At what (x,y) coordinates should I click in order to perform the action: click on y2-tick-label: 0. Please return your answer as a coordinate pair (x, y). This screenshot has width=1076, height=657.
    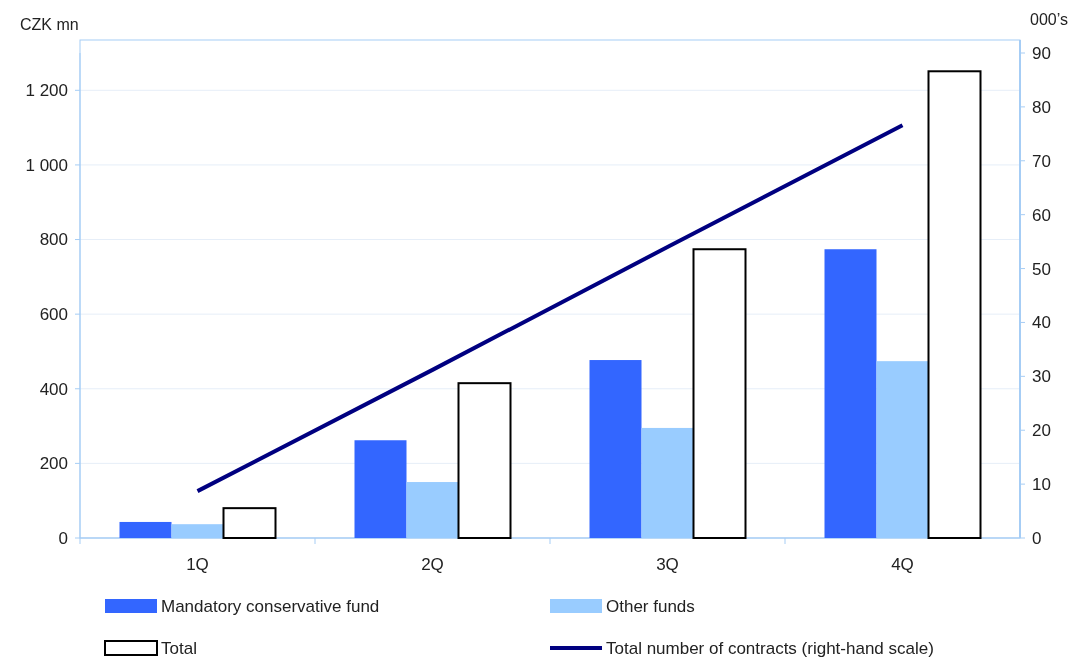
    Looking at the image, I should click on (1037, 538).